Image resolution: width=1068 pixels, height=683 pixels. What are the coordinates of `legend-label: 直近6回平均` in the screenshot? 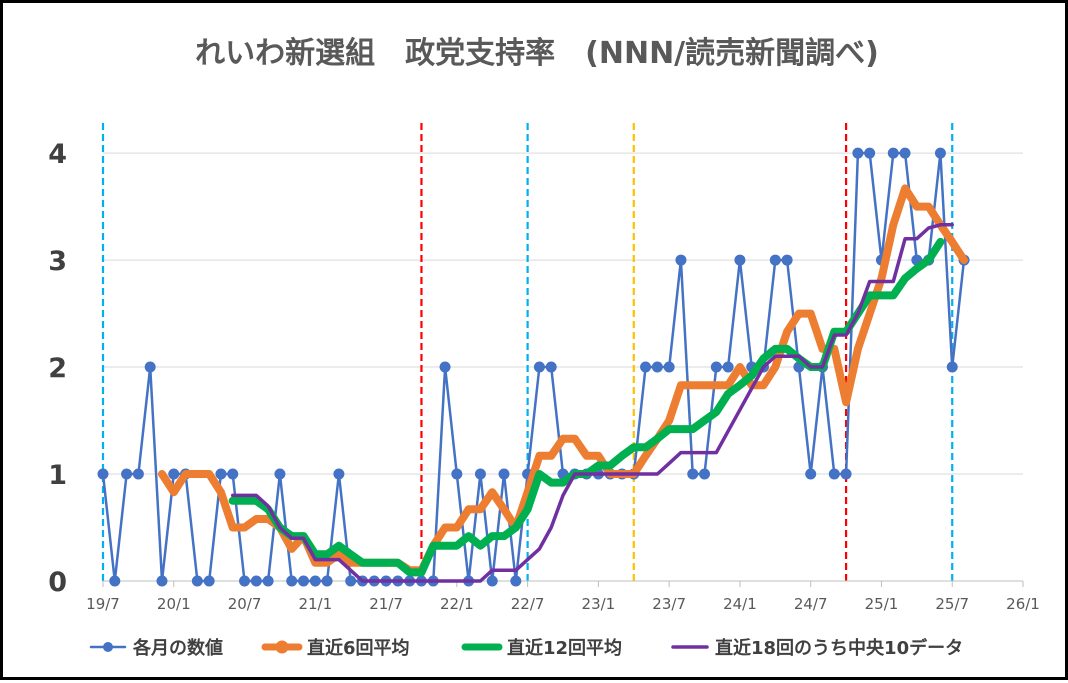 It's located at (358, 648).